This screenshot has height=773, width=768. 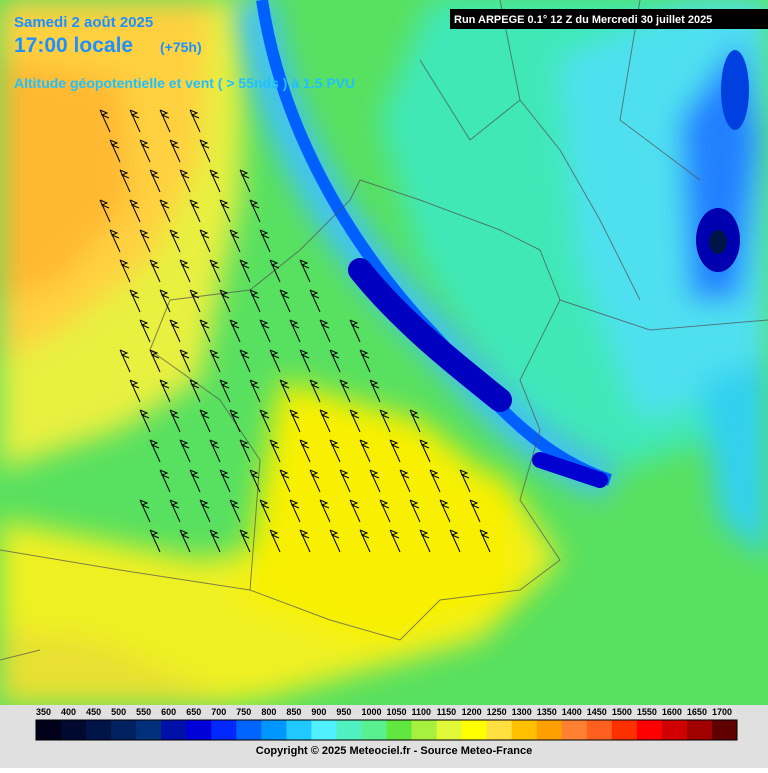 I want to click on legend-frame, so click(x=386, y=730).